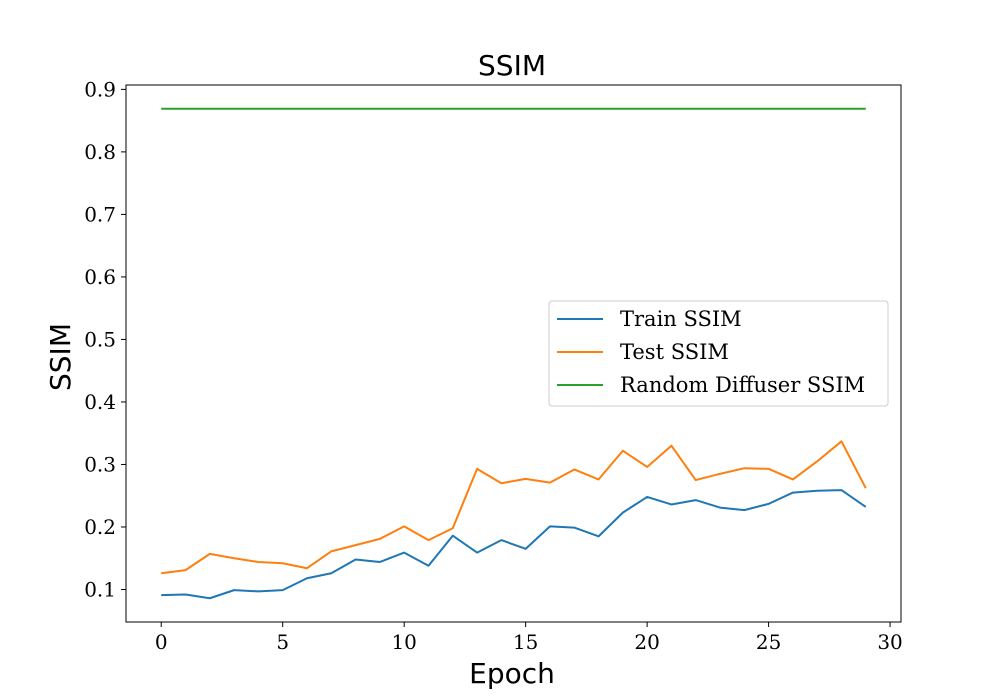 This screenshot has width=1000, height=700. I want to click on x-tick-label: 20, so click(646, 642).